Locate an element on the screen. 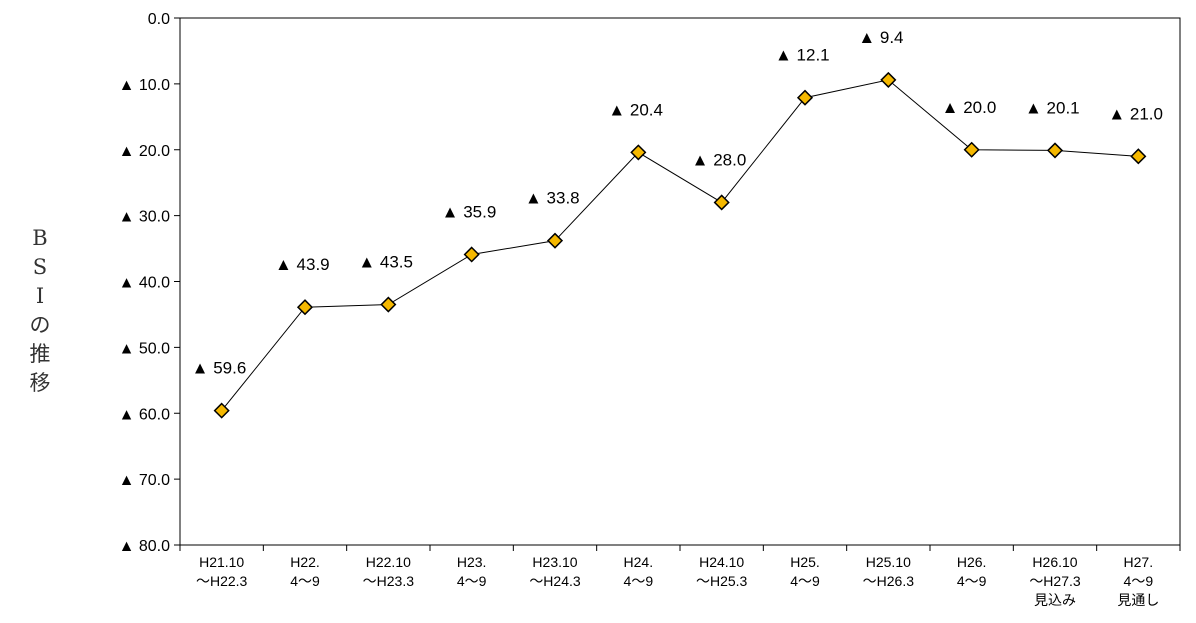  x-tick-label: H26.10 ～H27.3 見込み is located at coordinates (1055, 581).